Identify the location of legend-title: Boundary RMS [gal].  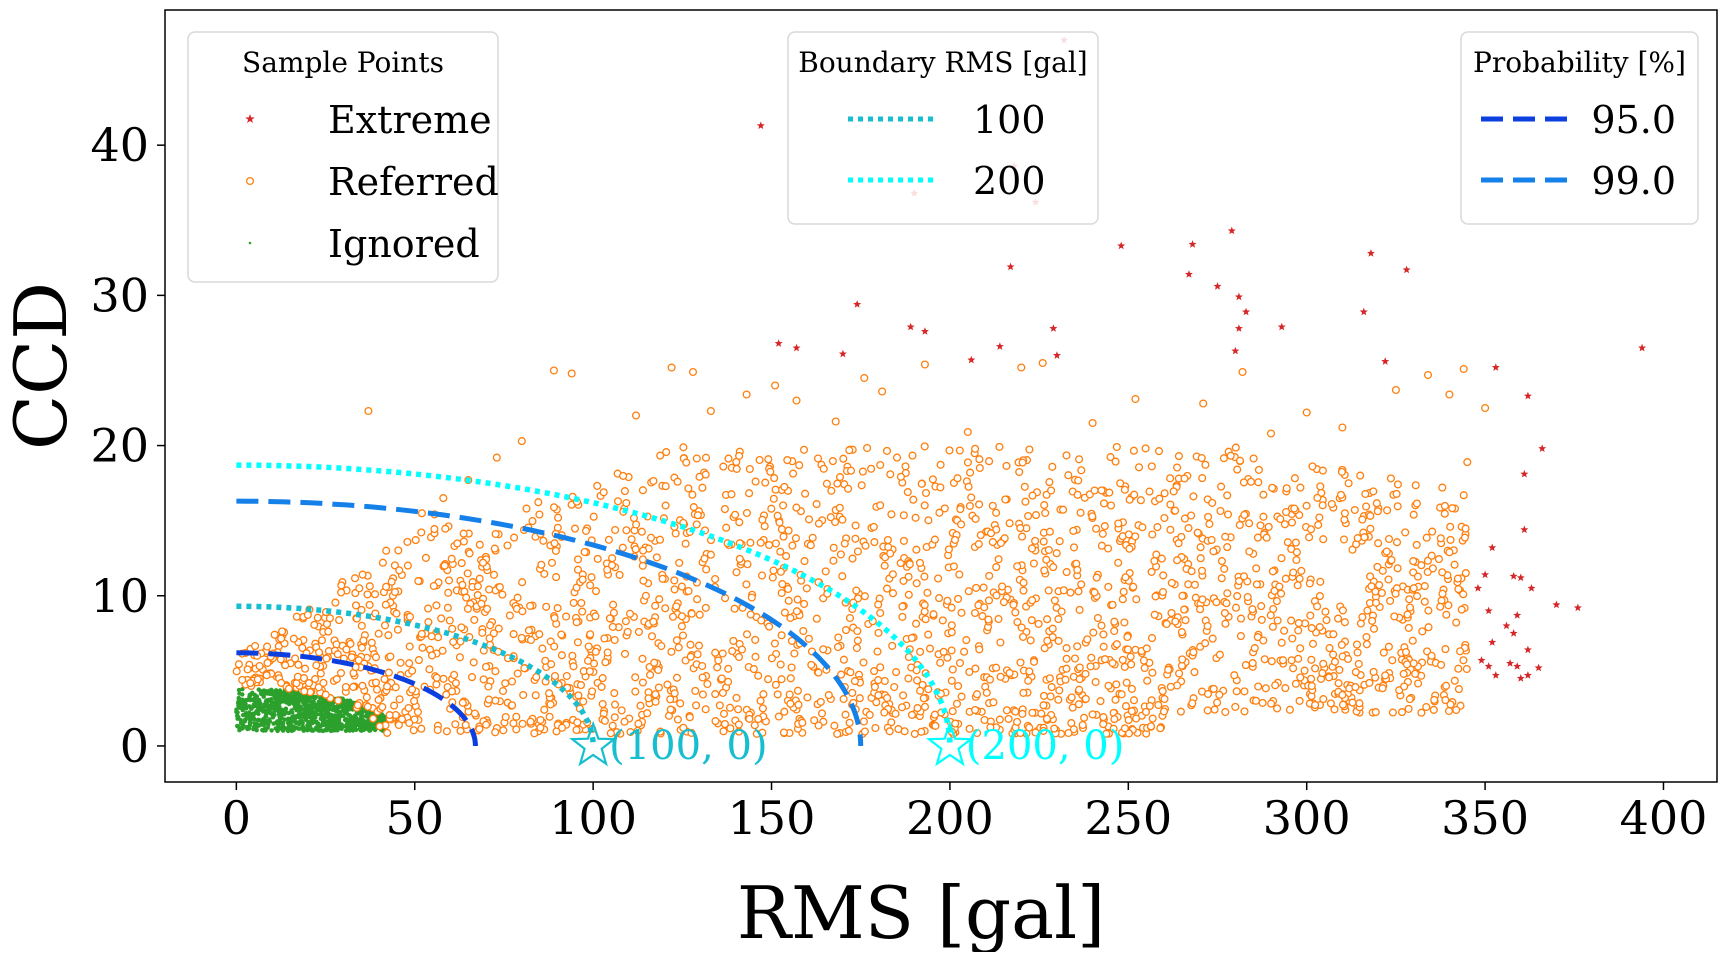
(942, 62).